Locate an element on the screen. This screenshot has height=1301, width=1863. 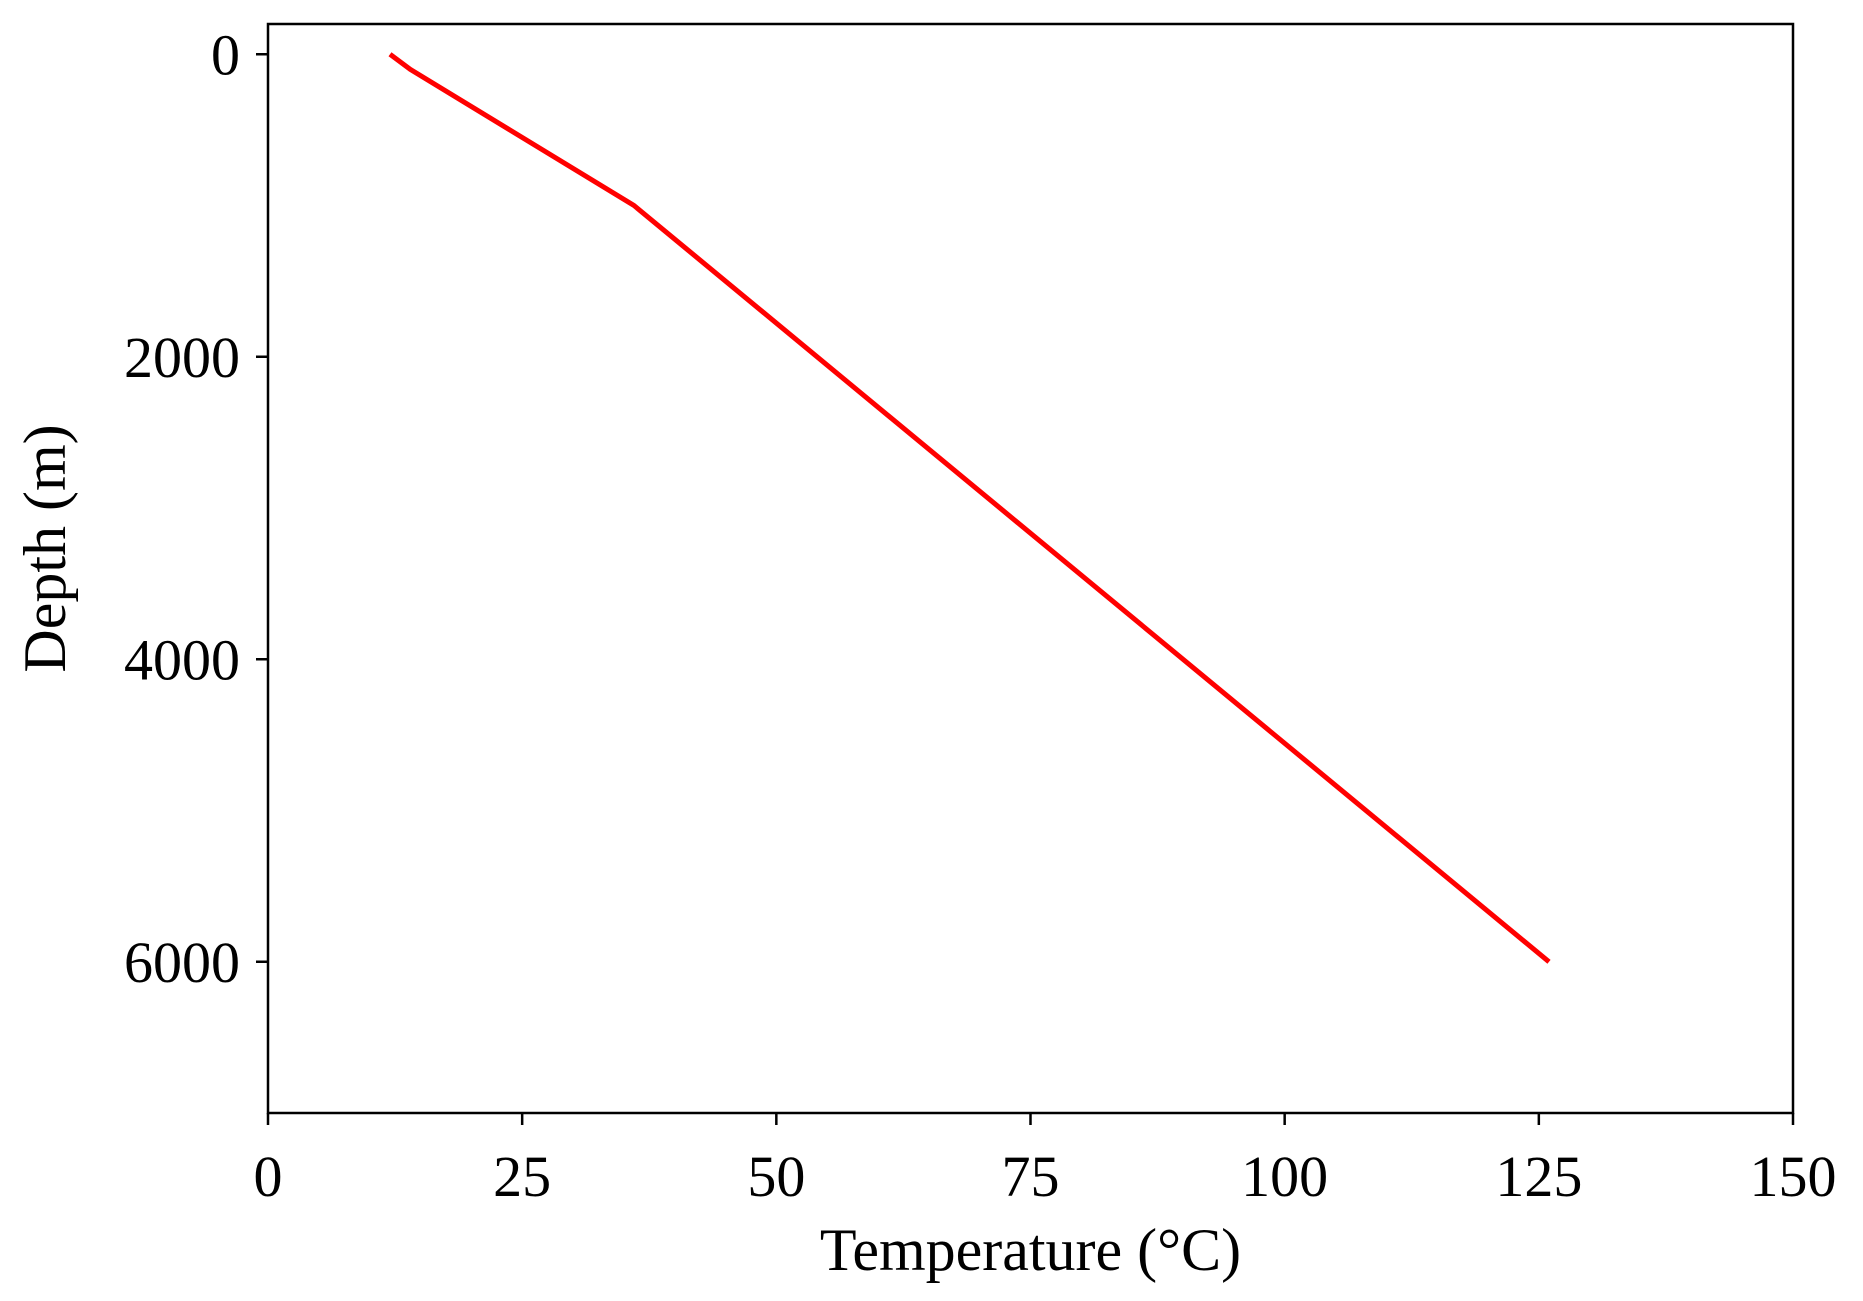
y-tick-label: 2000 is located at coordinates (182, 357).